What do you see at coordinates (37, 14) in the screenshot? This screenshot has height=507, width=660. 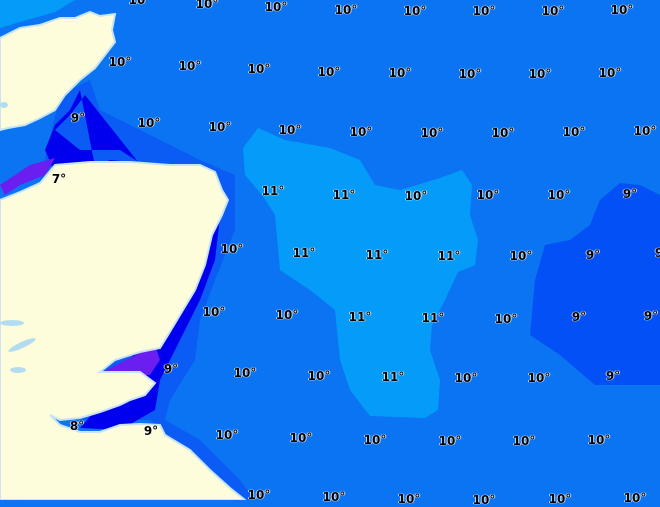 I see `sea-top-left-light` at bounding box center [37, 14].